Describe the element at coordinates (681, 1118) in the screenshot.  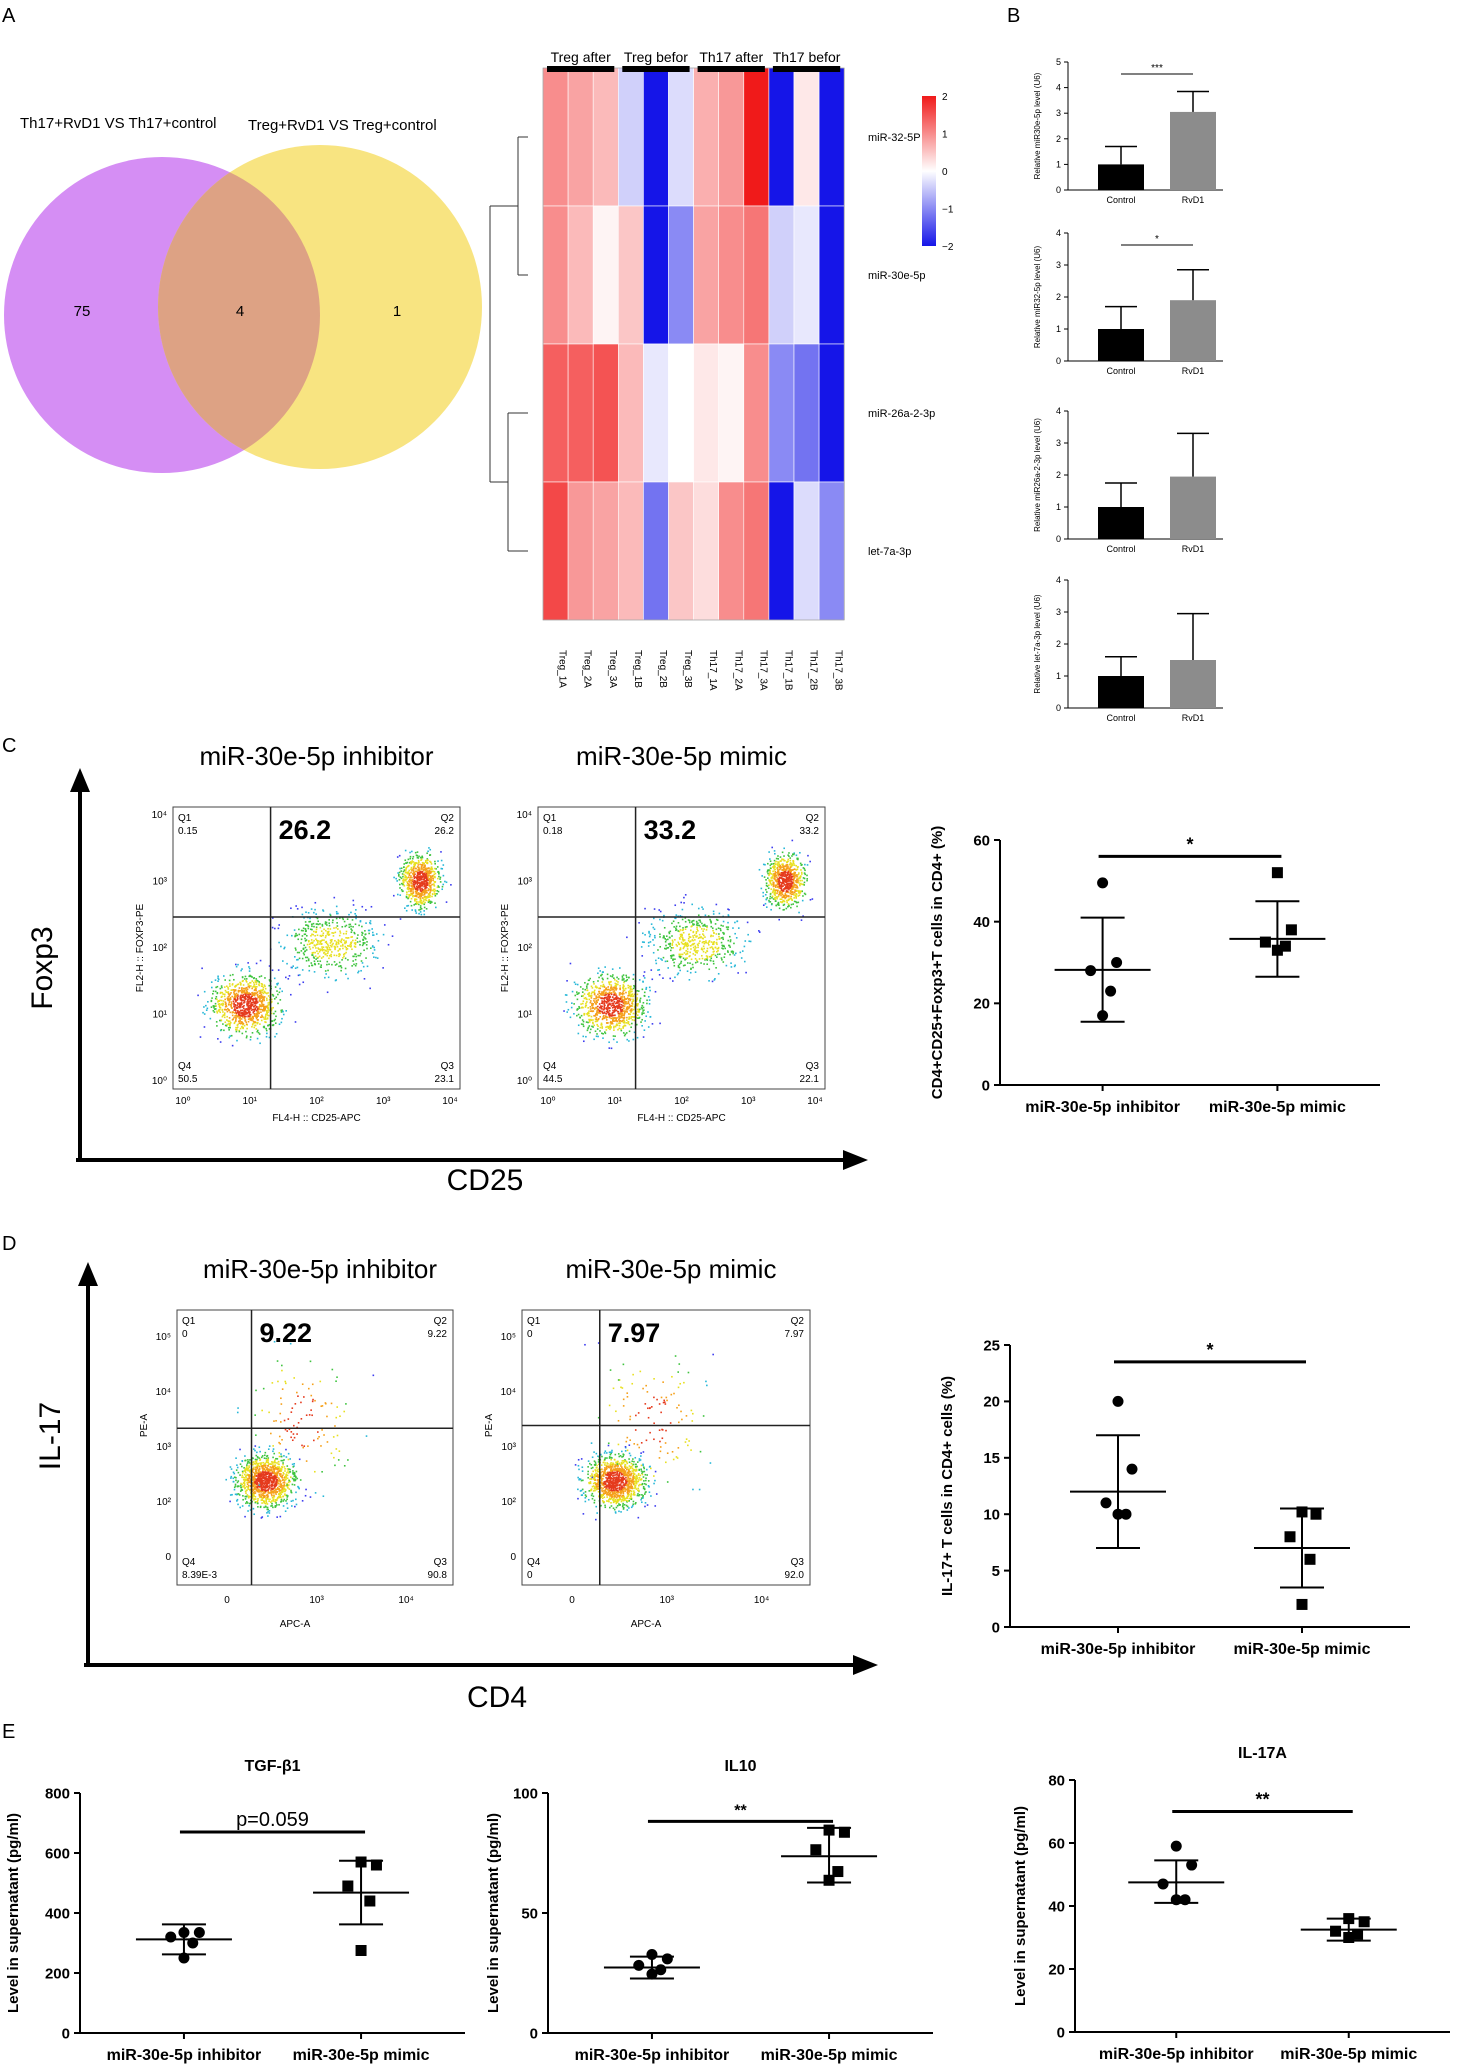
I see `plot-x-label: FL4-H :: CD25-APC` at that location.